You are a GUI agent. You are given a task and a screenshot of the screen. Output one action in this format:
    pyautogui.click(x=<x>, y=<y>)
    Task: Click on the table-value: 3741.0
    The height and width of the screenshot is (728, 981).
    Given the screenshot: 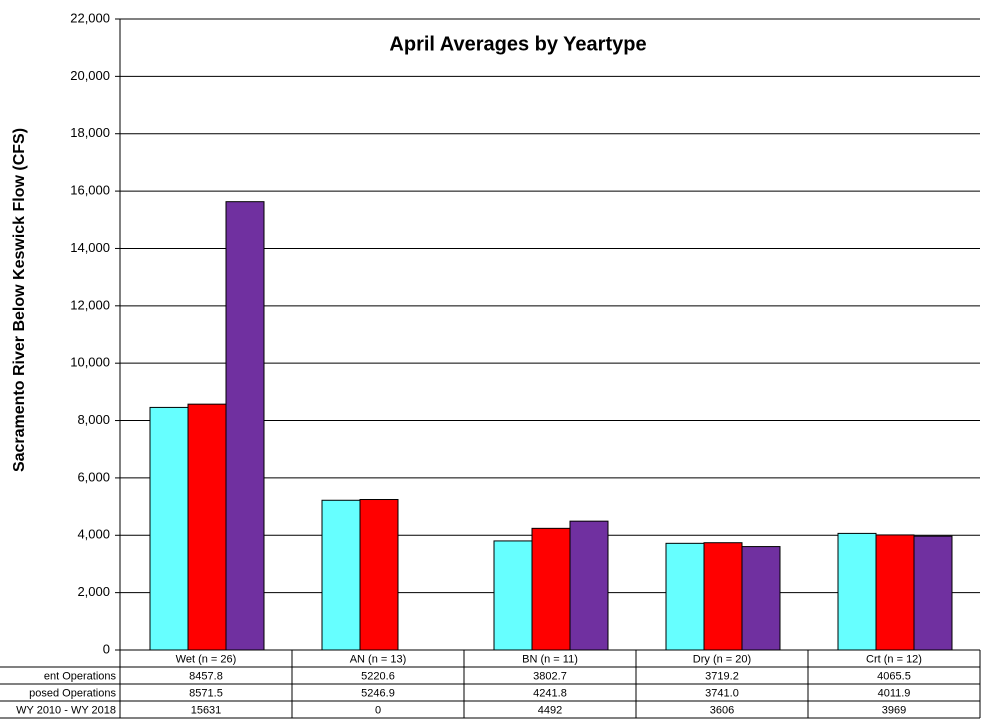 What is the action you would take?
    pyautogui.click(x=722, y=693)
    